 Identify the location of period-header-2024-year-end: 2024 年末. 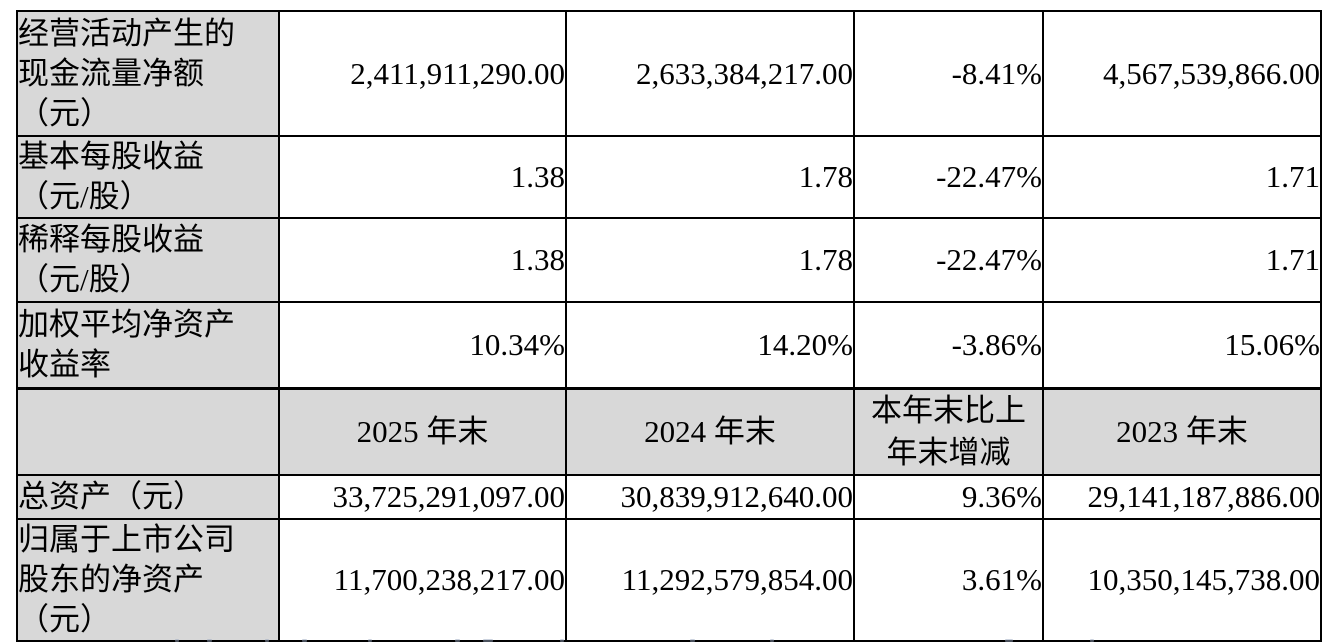
(710, 431).